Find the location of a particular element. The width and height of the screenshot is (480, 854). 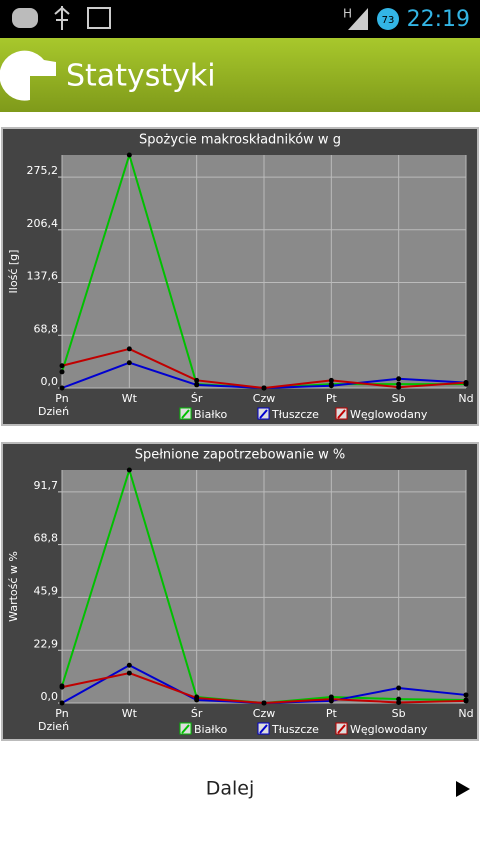

network-type: H is located at coordinates (347, 14).